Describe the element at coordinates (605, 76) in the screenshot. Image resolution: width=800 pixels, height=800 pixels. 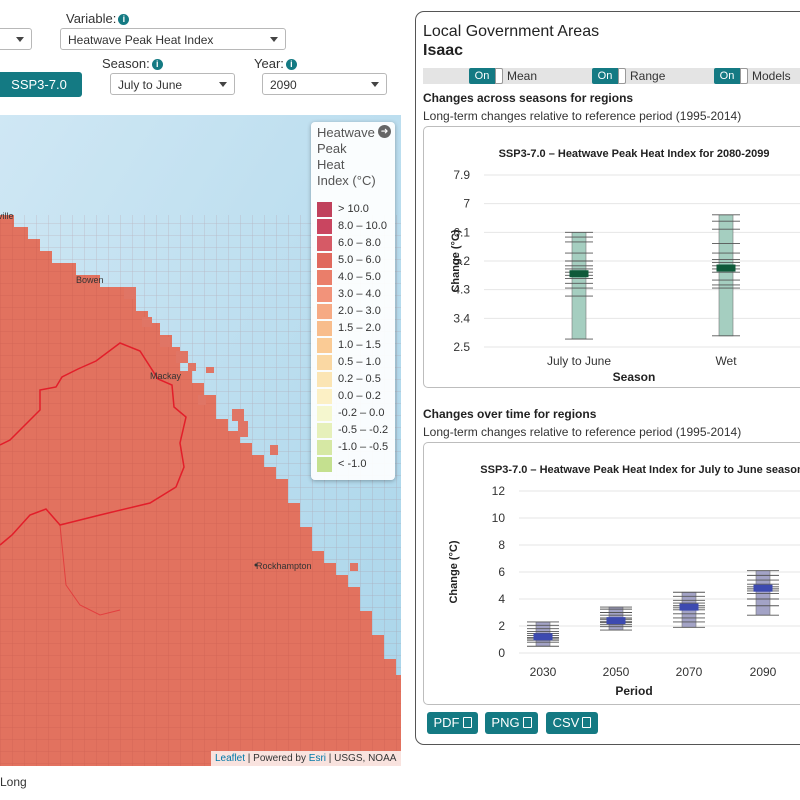
I see `toggle-range-state: On` at that location.